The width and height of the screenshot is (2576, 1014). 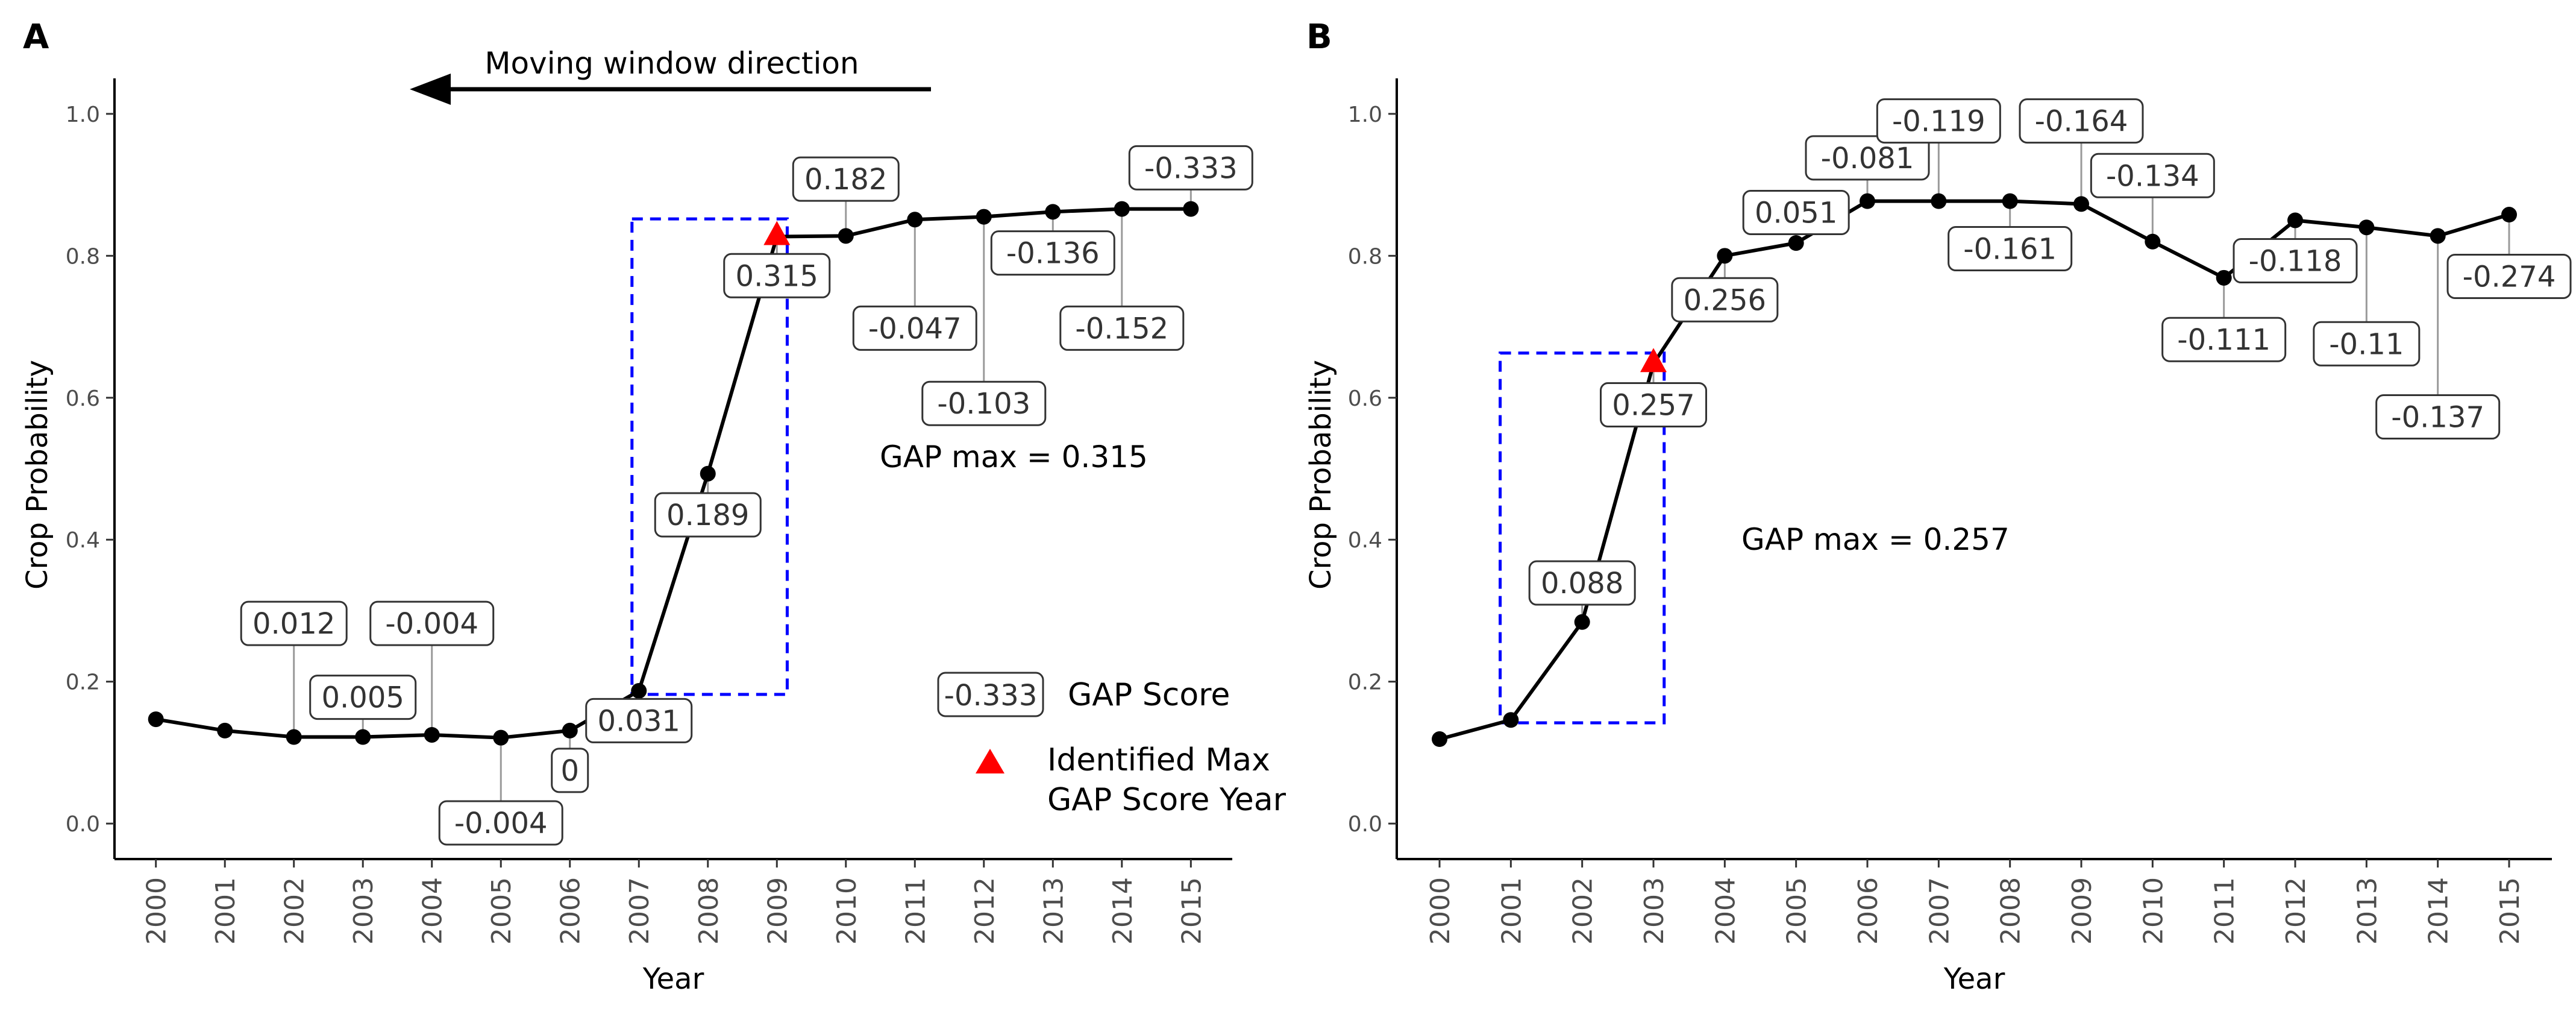 I want to click on gap-score-label: -0.137, so click(x=2437, y=418).